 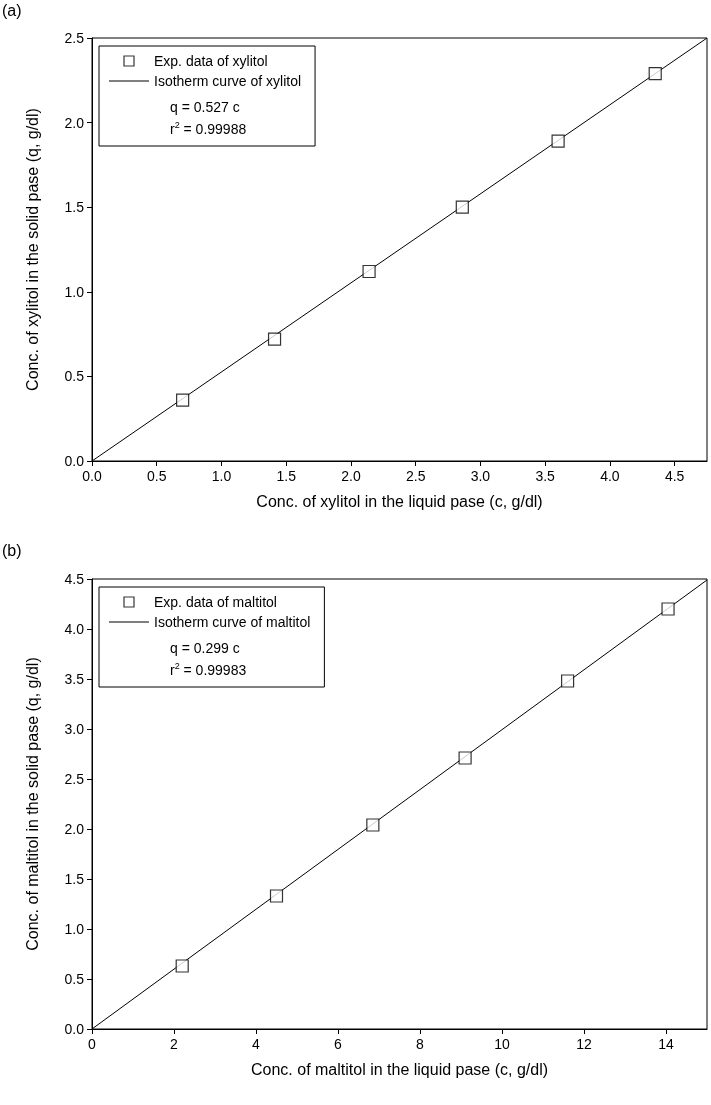 I want to click on x-tick-label: 8, so click(x=420, y=1044).